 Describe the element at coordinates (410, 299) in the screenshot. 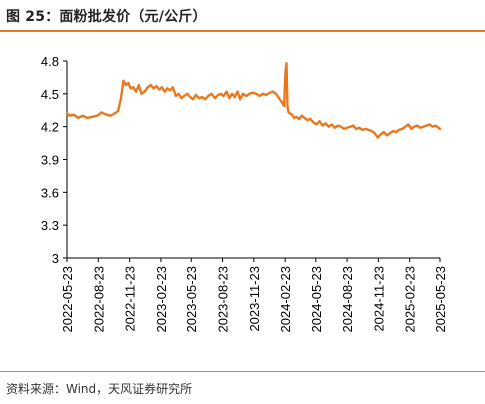

I see `x-tick-label: 2025-02-23` at that location.